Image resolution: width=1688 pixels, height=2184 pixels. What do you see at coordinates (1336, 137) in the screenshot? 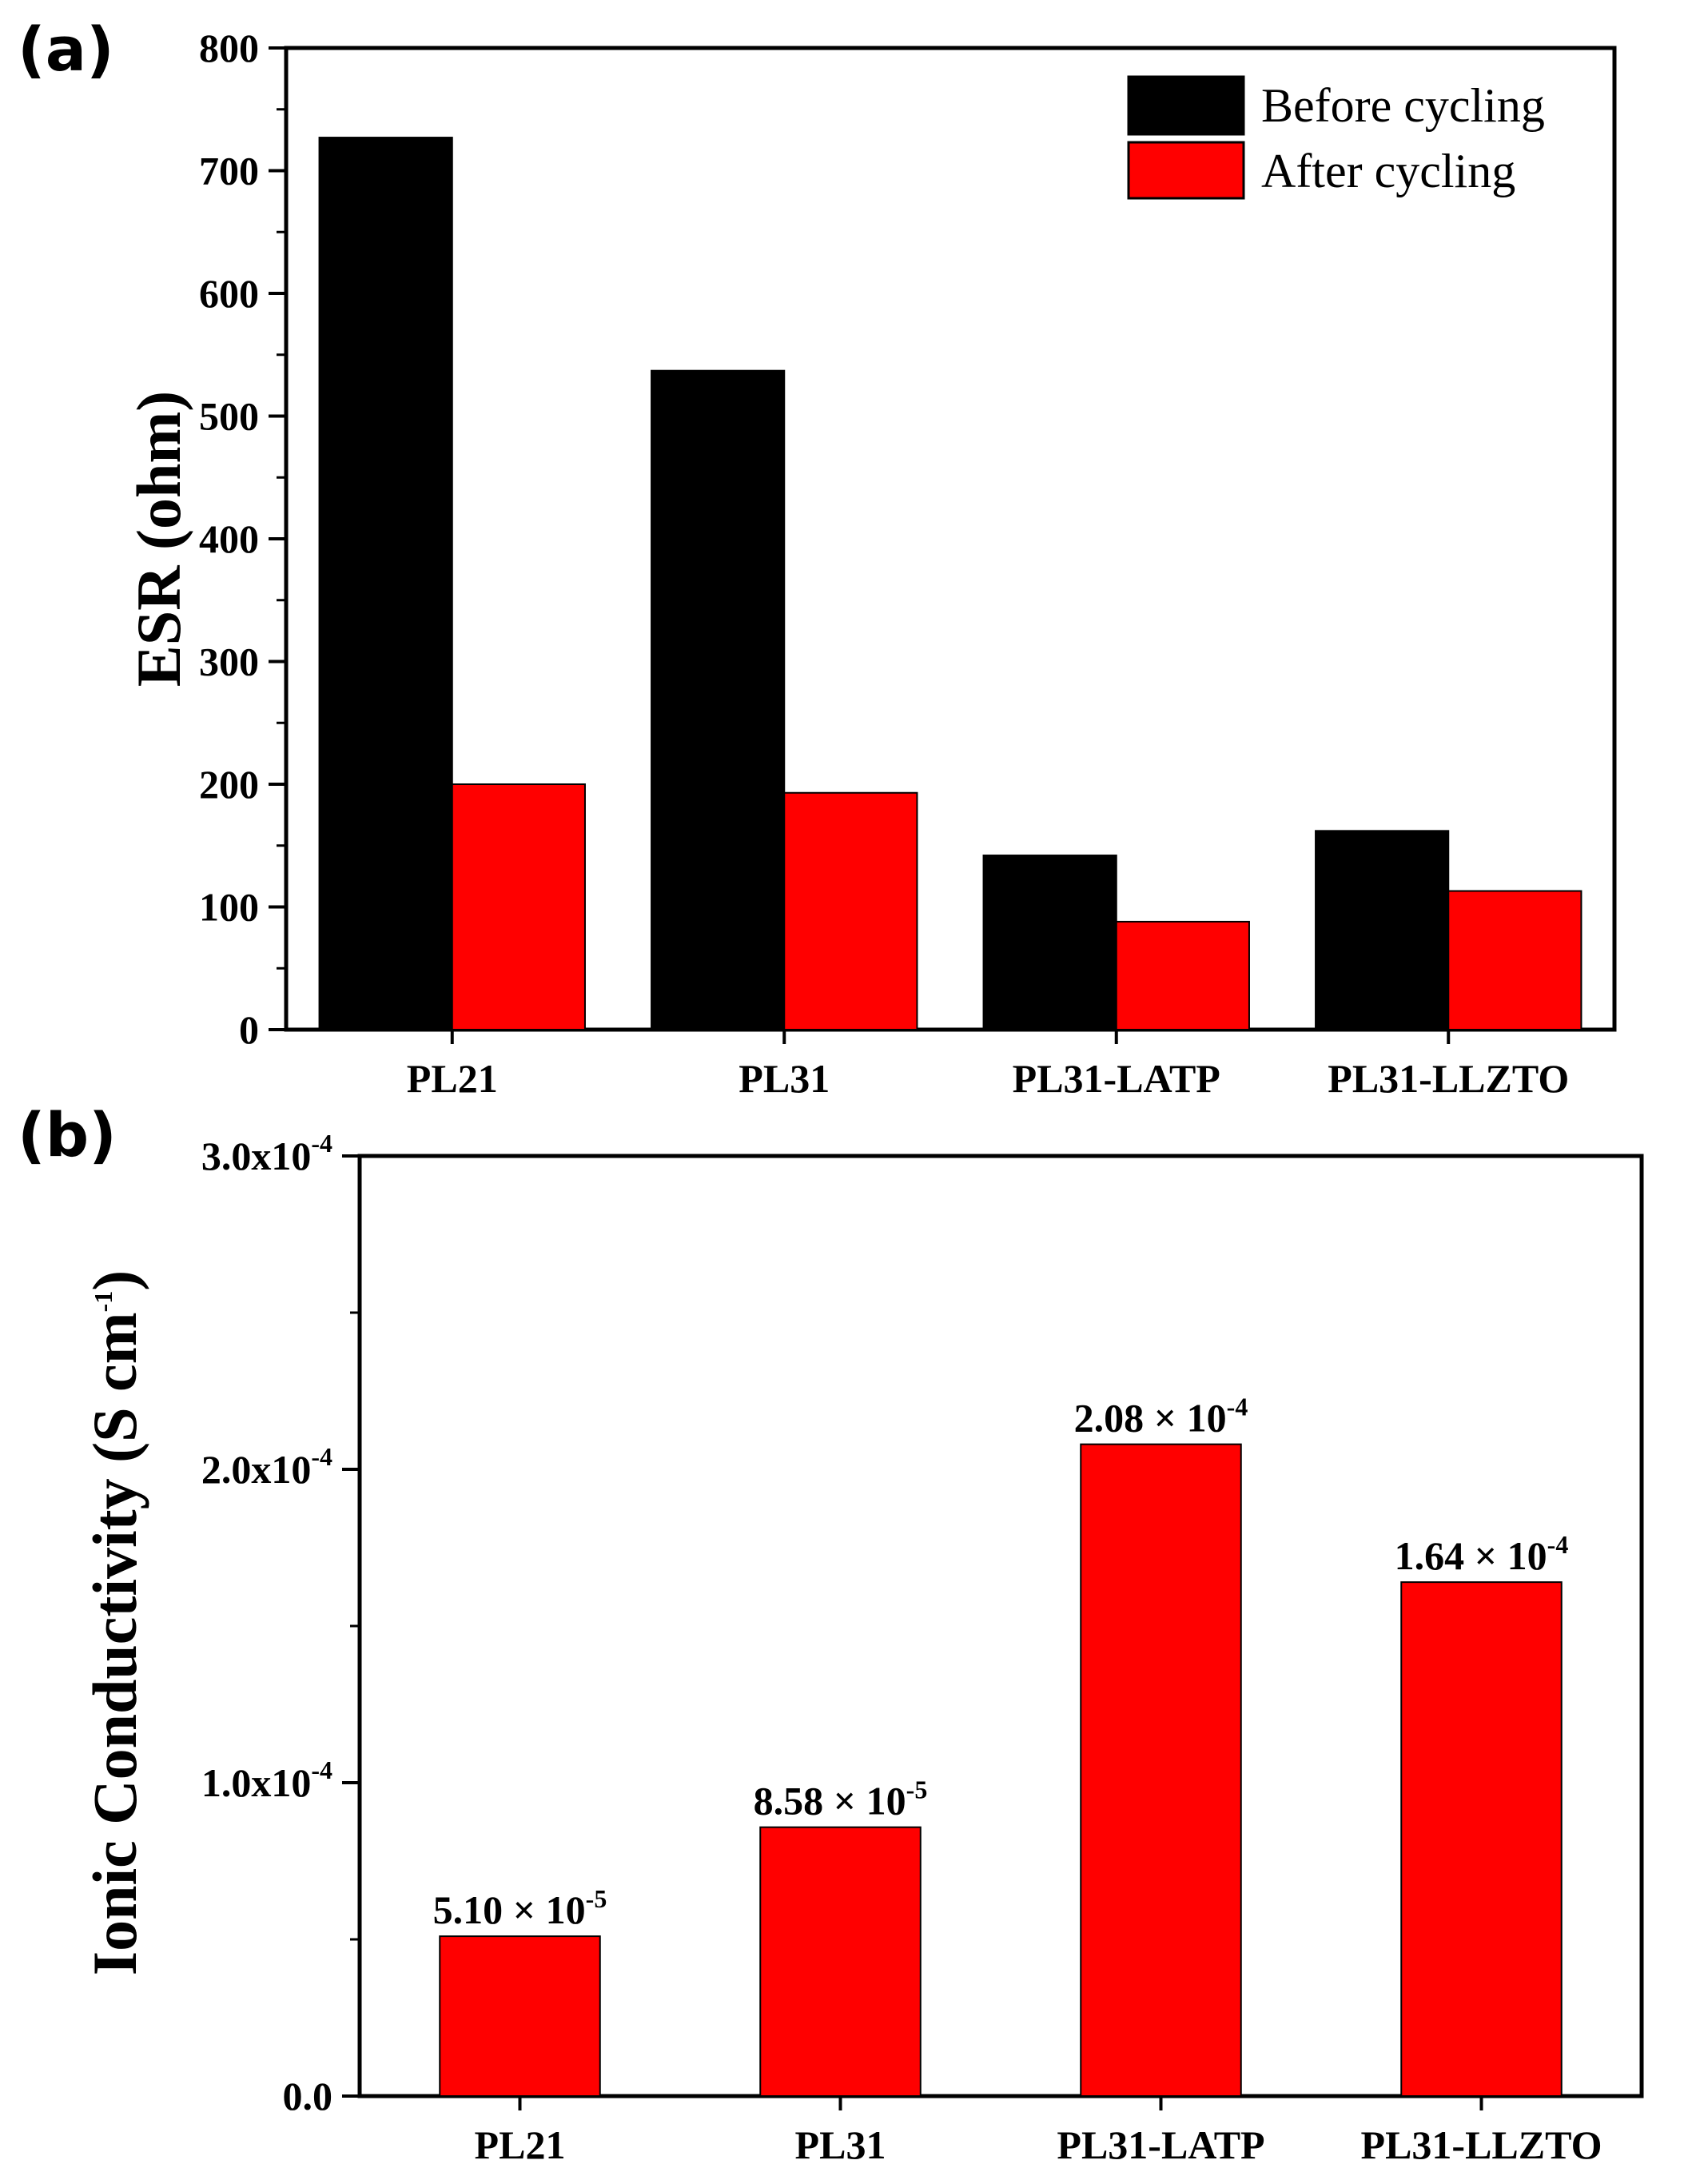
I see `esr-legend: Before cycling After cycling` at bounding box center [1336, 137].